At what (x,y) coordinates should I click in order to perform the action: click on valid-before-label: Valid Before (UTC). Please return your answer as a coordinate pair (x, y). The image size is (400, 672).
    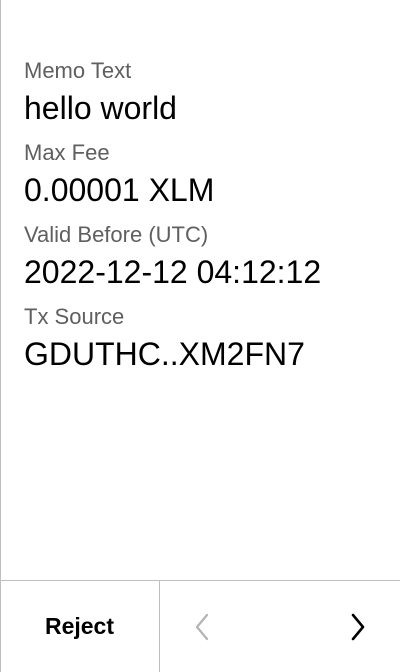
    Looking at the image, I should click on (116, 234).